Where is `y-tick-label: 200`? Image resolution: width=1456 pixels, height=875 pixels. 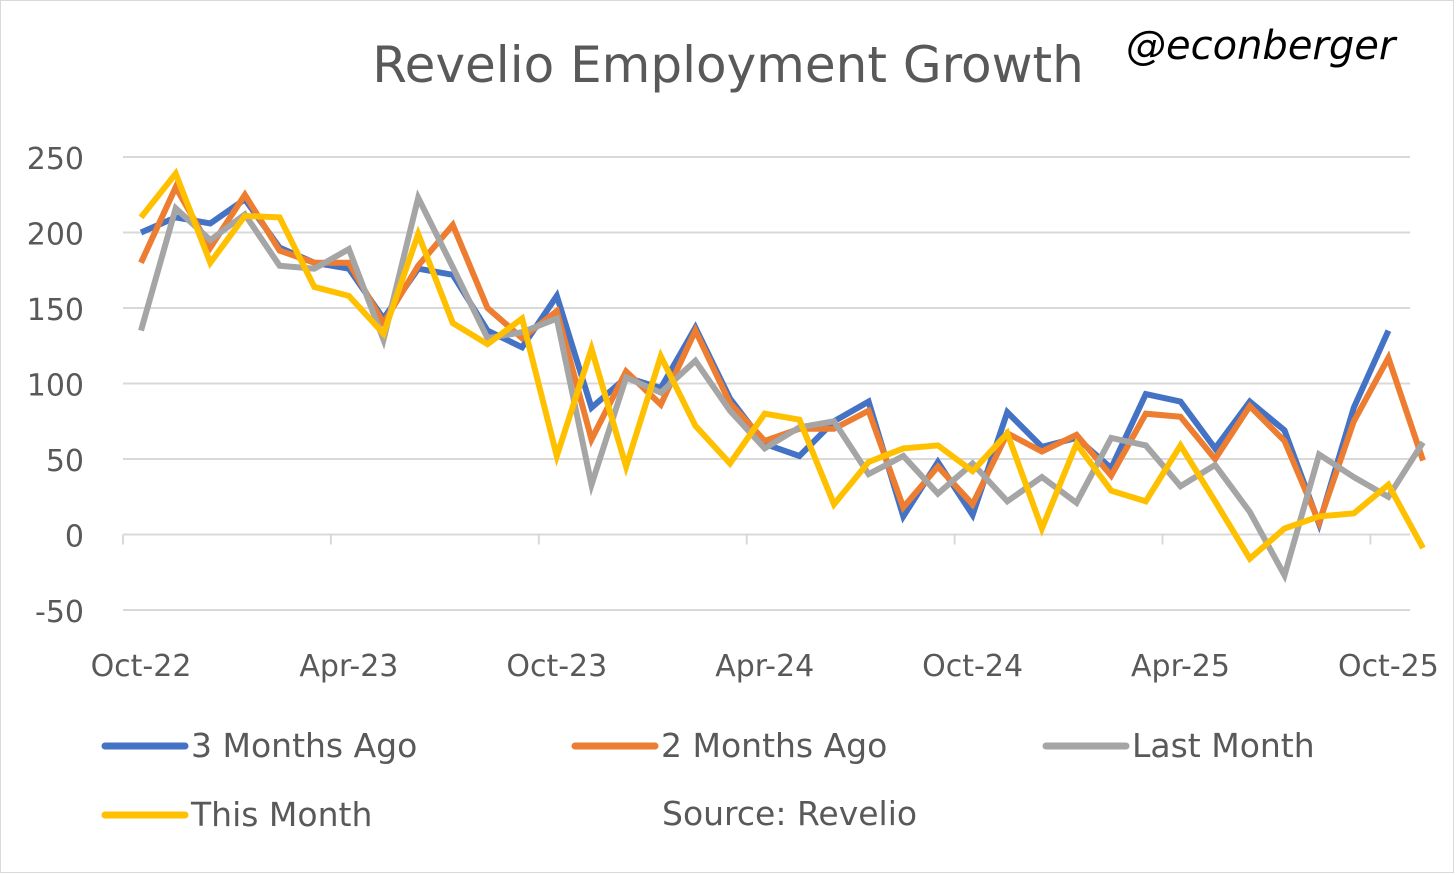
y-tick-label: 200 is located at coordinates (55, 235).